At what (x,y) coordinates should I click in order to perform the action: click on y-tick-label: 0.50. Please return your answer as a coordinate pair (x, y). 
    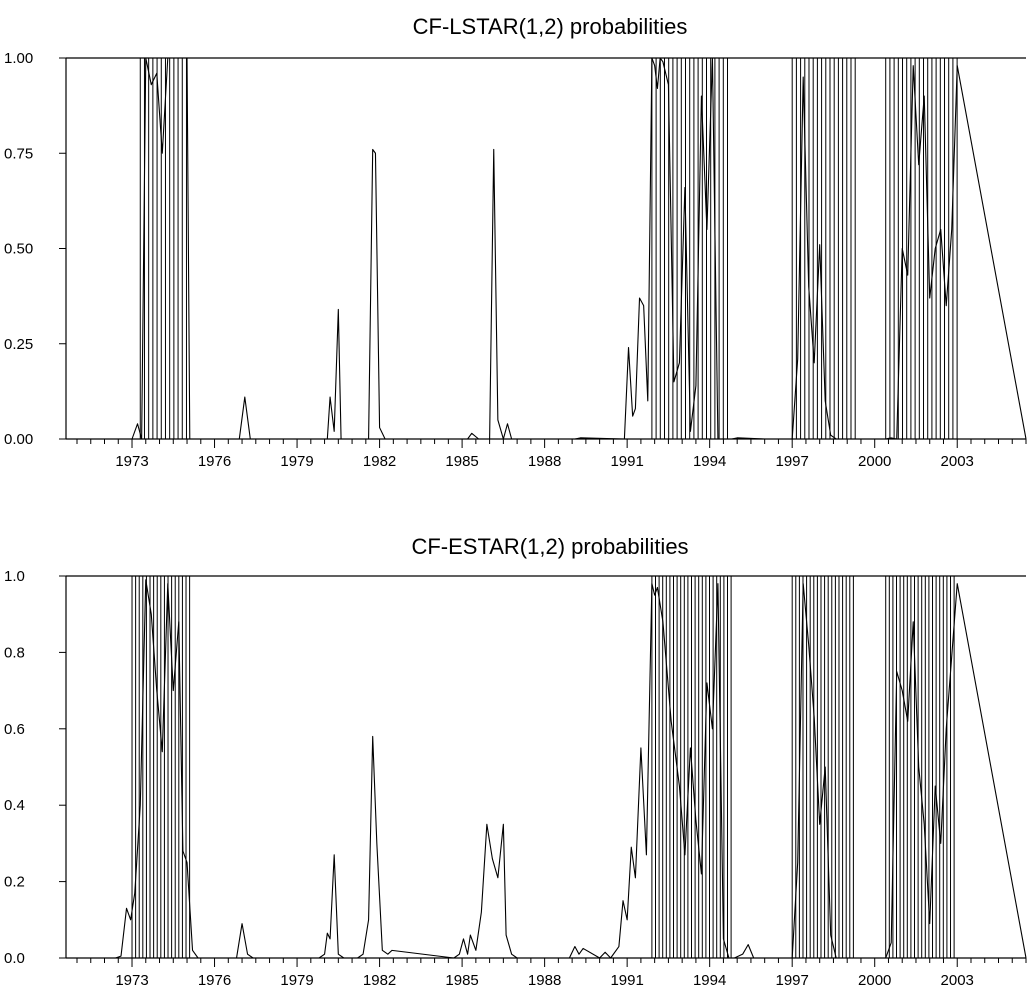
    Looking at the image, I should click on (18, 249).